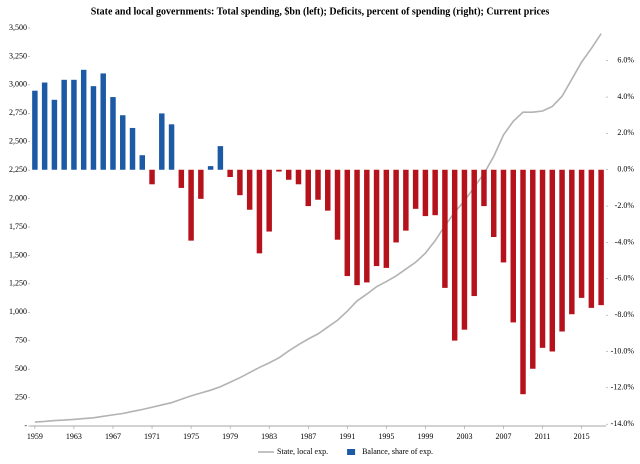 Image resolution: width=640 pixels, height=464 pixels. What do you see at coordinates (582, 436) in the screenshot?
I see `x-tick-label: 2015` at bounding box center [582, 436].